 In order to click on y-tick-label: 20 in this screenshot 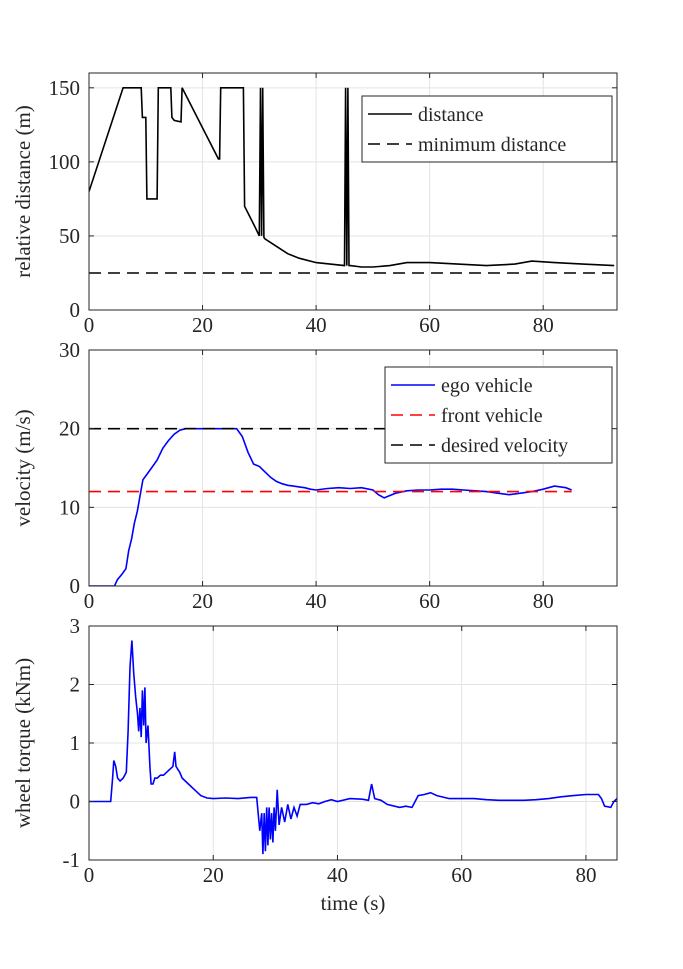, I will do `click(69, 429)`.